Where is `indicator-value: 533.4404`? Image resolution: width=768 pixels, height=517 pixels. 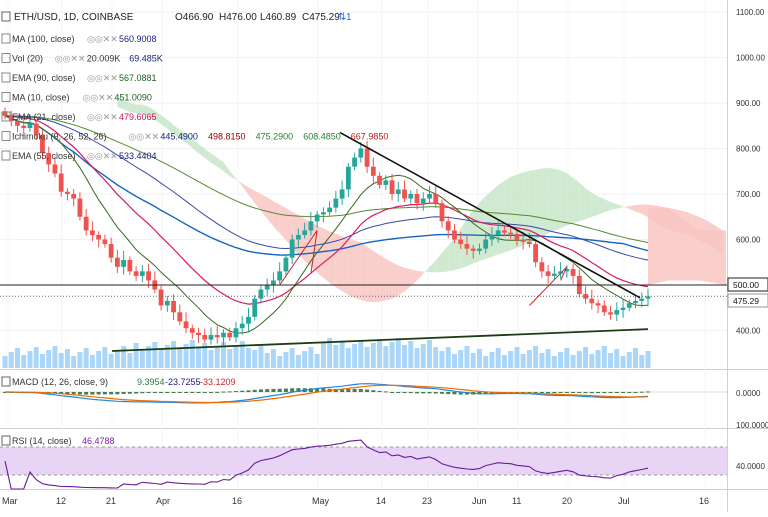
indicator-value: 533.4404 is located at coordinates (138, 156).